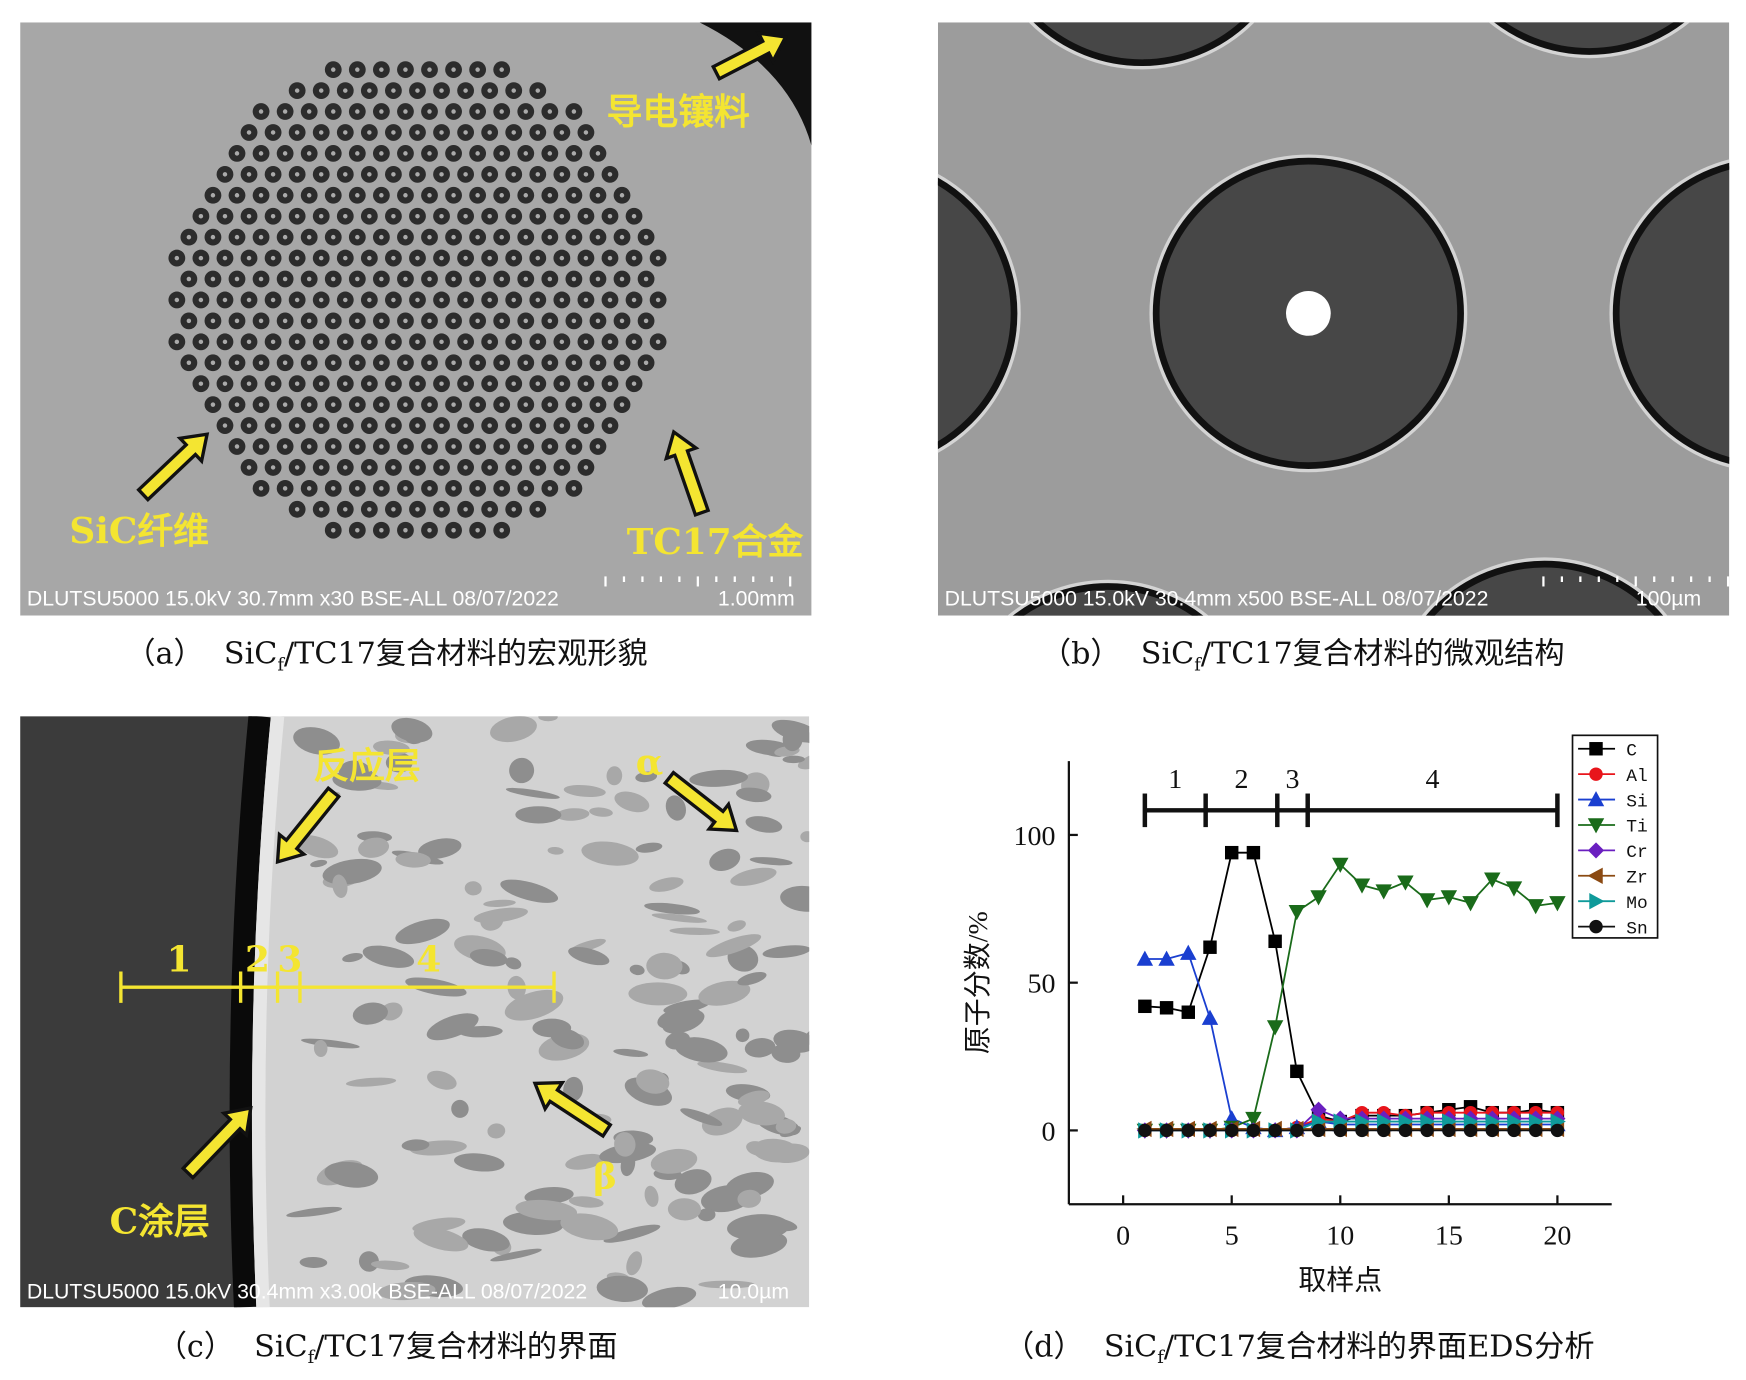 The width and height of the screenshot is (1746, 1380). Describe the element at coordinates (250, 1012) in the screenshot. I see `carbon-coating` at that location.